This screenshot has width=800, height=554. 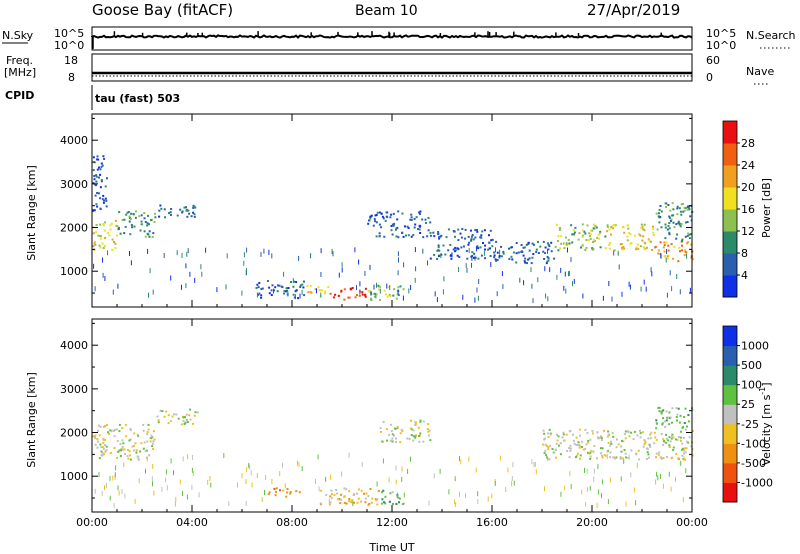 What do you see at coordinates (392, 522) in the screenshot?
I see `x-tick-label: 12:00` at bounding box center [392, 522].